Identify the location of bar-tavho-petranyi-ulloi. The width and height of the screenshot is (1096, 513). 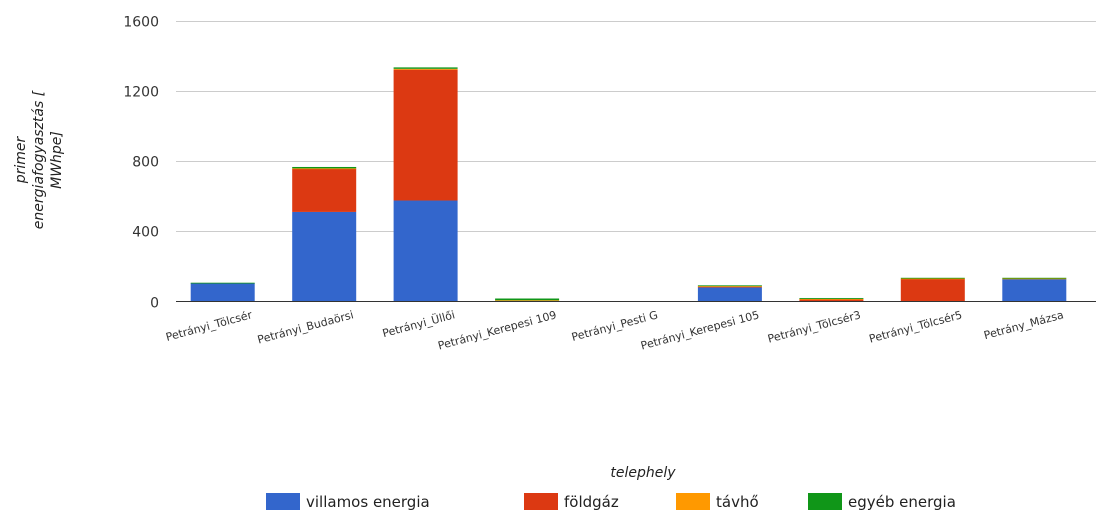
(425, 69).